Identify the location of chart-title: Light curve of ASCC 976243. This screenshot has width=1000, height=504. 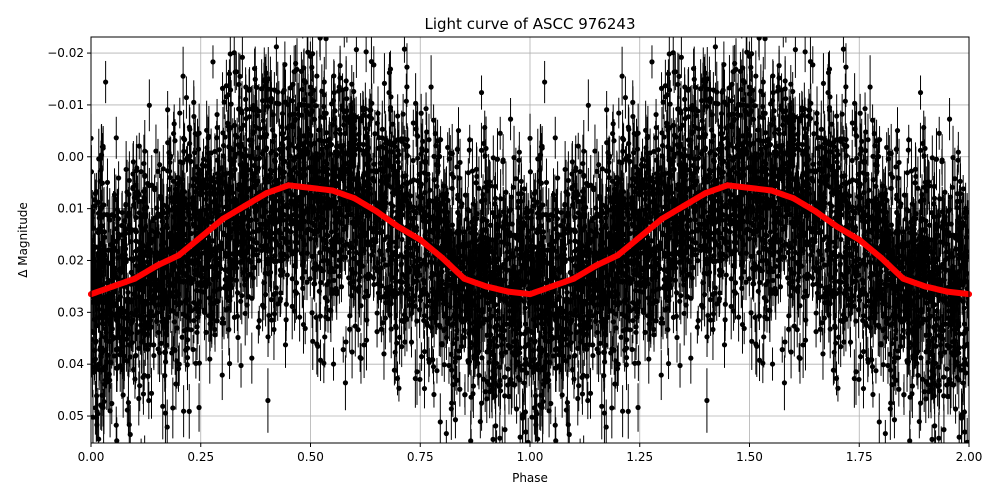
(530, 24).